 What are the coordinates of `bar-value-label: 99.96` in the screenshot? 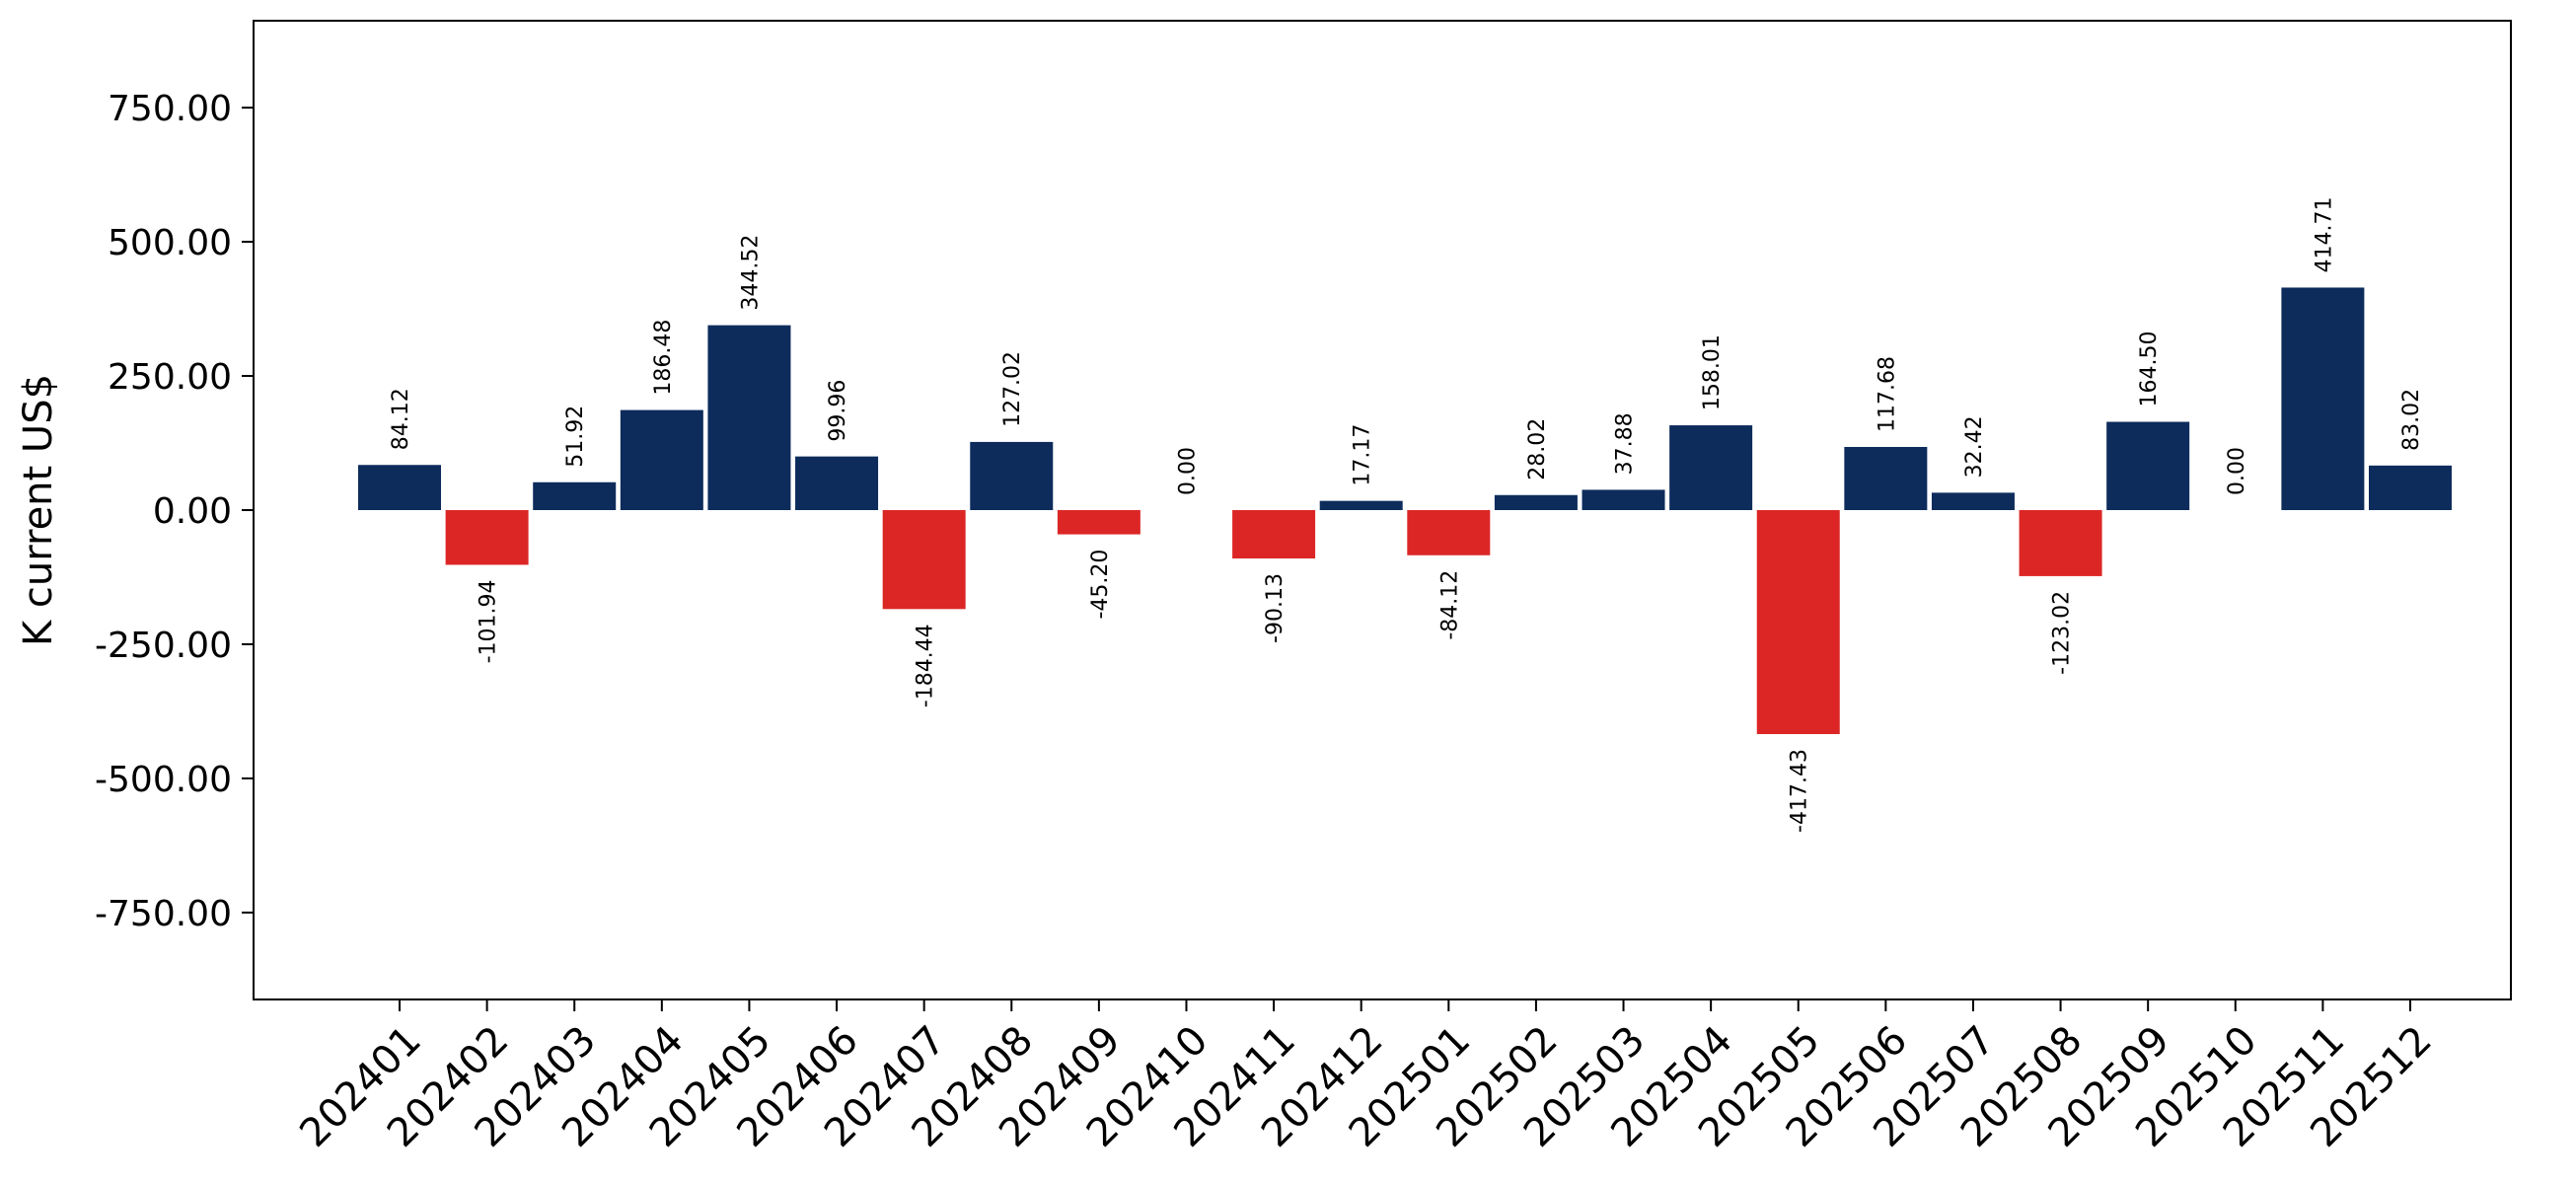 It's located at (838, 411).